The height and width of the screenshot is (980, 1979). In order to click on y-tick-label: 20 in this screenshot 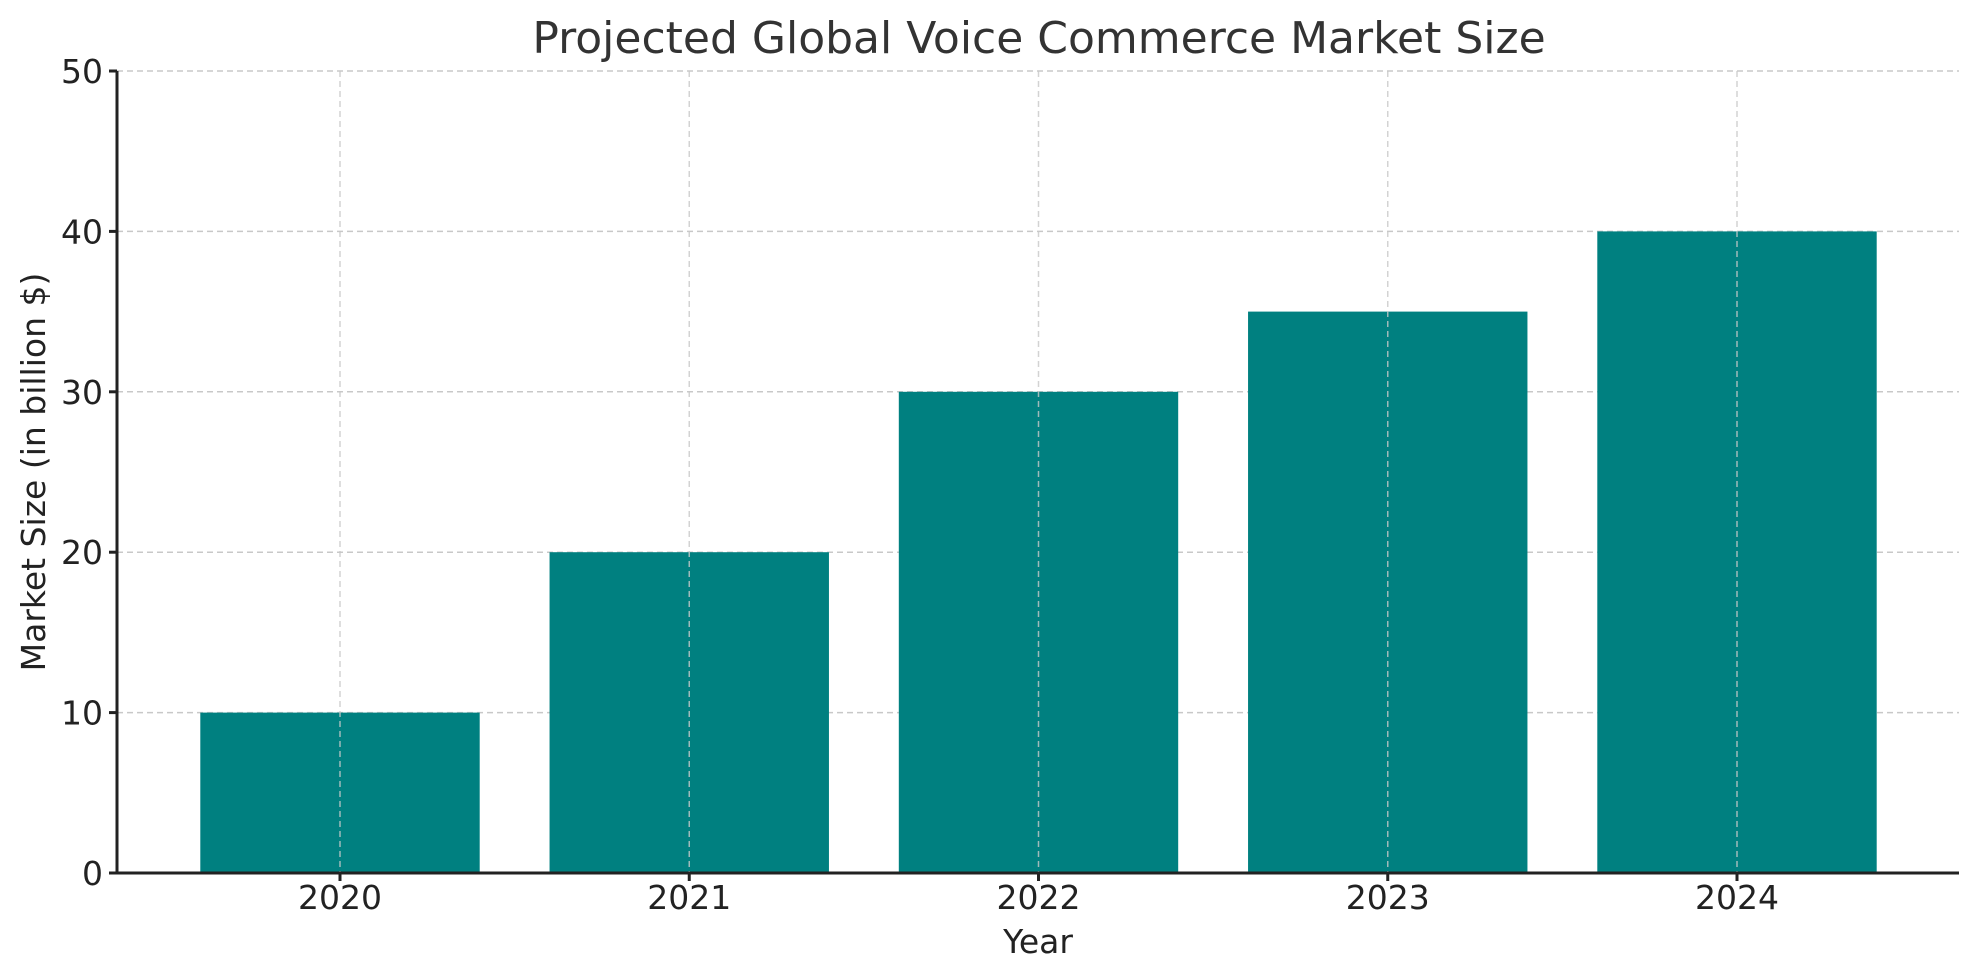, I will do `click(82, 552)`.